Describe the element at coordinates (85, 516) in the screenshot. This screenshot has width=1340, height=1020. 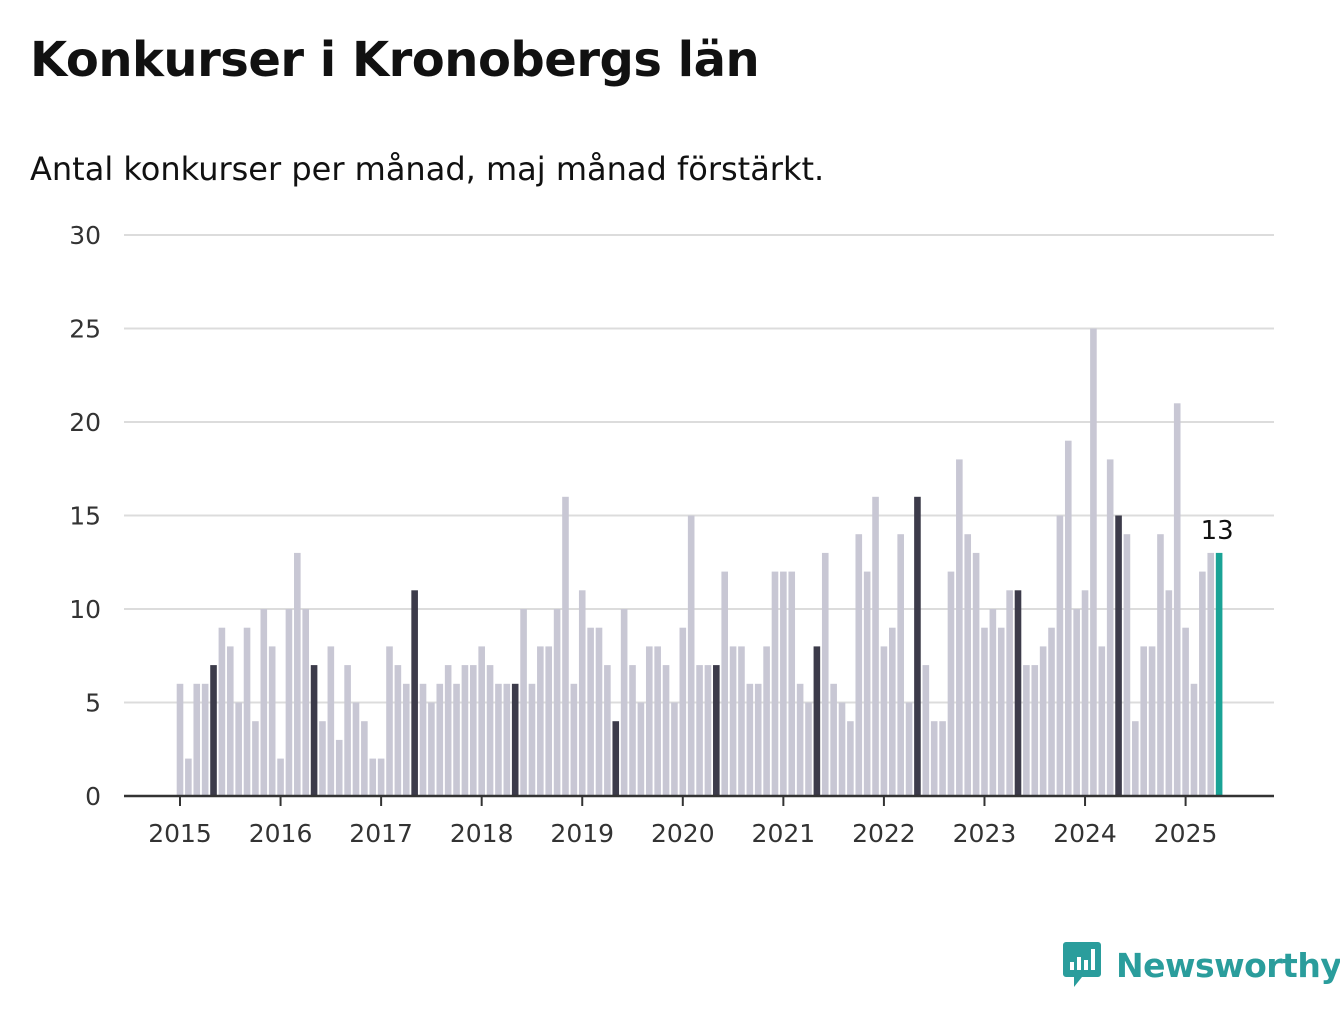
I see `y-tick-label: 15` at that location.